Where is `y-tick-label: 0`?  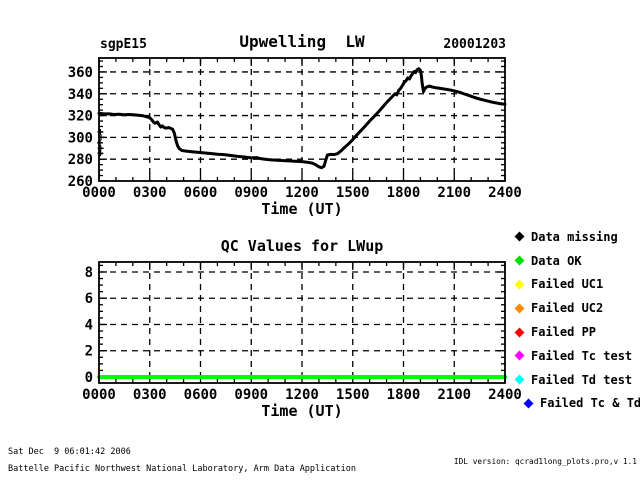
y-tick-label: 0 is located at coordinates (89, 378).